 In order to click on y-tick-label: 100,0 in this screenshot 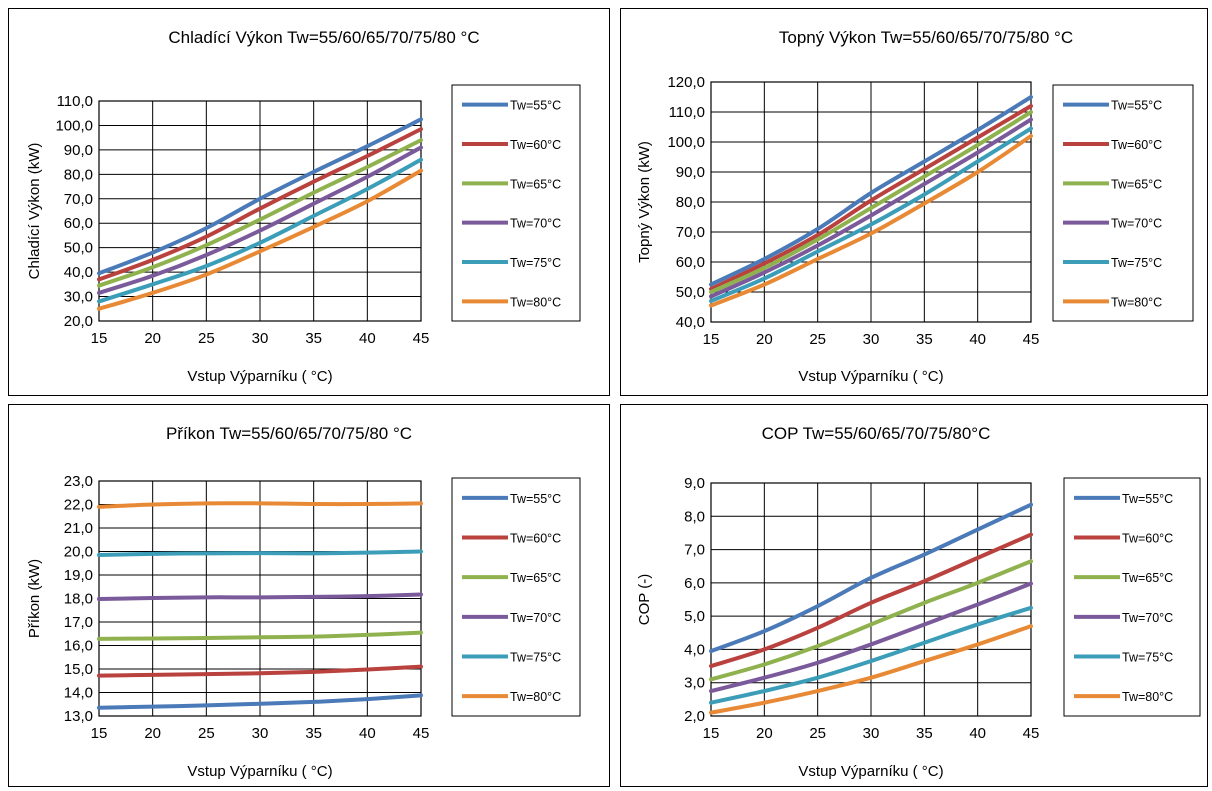, I will do `click(74, 125)`.